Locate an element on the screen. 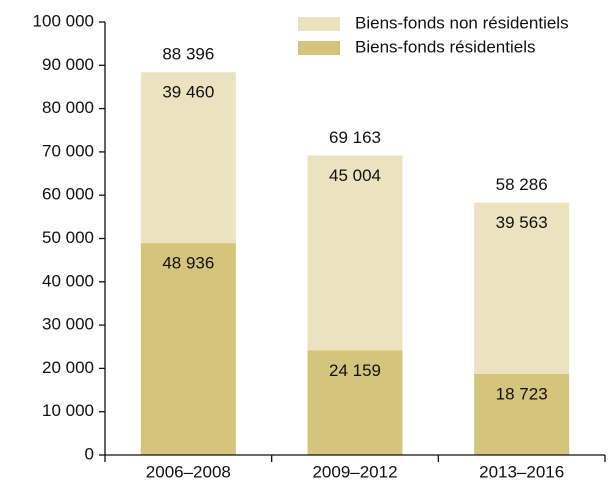 The image size is (613, 485). value-label: 24 159 is located at coordinates (355, 370).